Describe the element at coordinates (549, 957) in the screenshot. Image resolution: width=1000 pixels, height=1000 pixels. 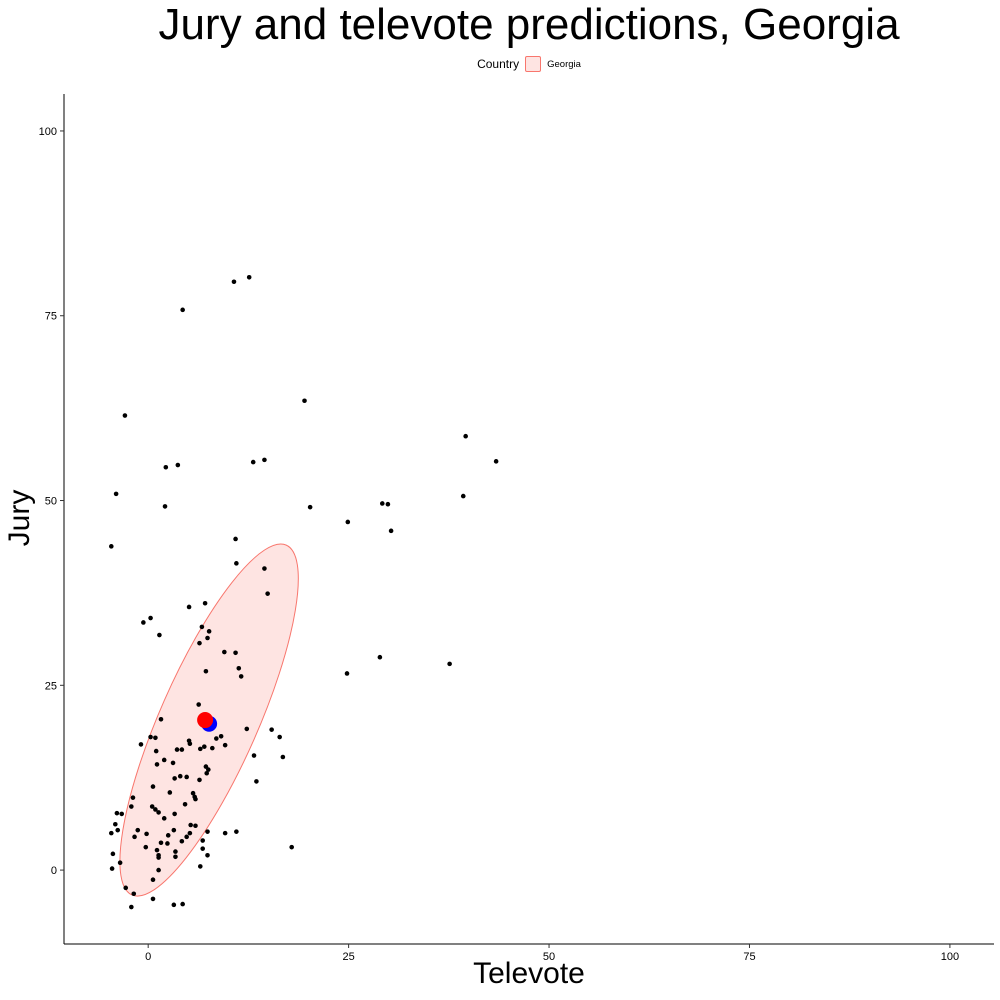
I see `x-tick-label: 50` at that location.